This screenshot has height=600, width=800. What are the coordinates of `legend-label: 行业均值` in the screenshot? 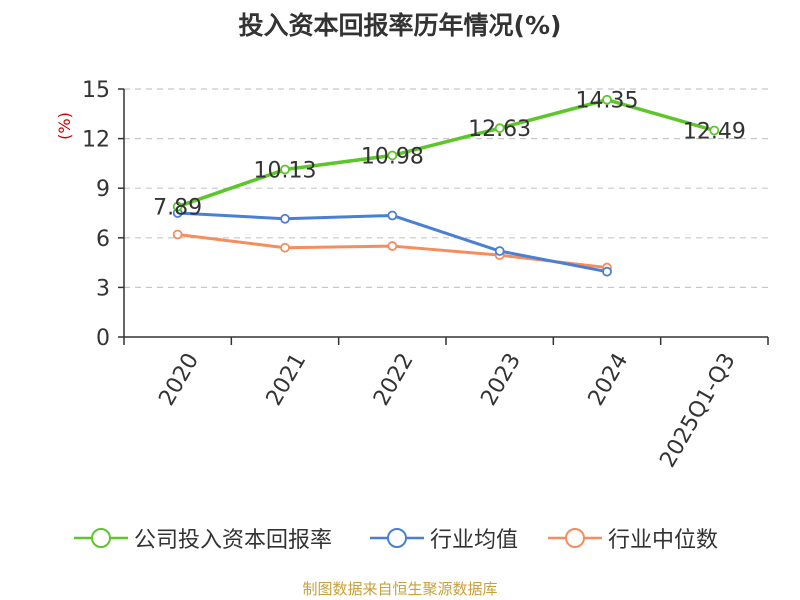 It's located at (474, 540).